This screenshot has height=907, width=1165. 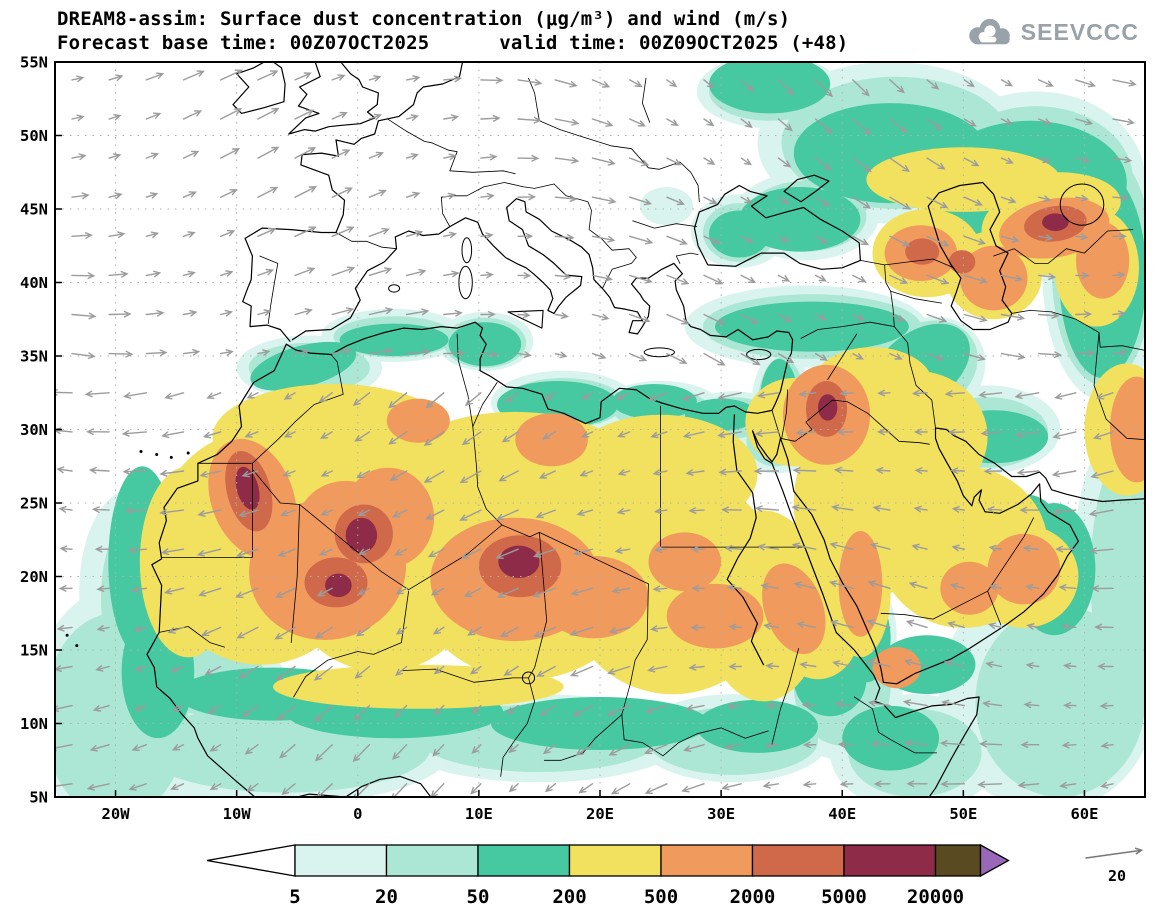 I want to click on logo-text: SEEVCCC, so click(x=1079, y=31).